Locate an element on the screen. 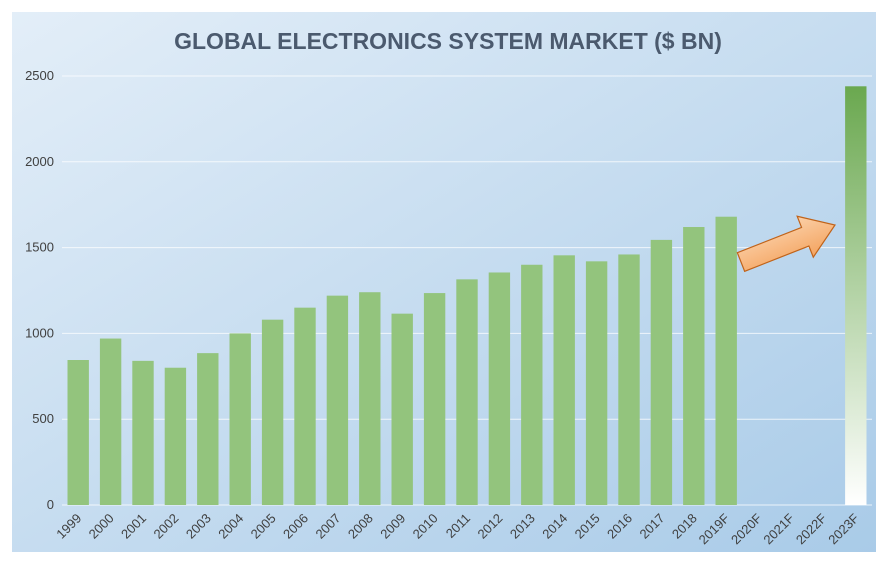  chart-title: GLOBAL ELECTRONICS SYSTEM MARKET ($ BN) is located at coordinates (448, 41).